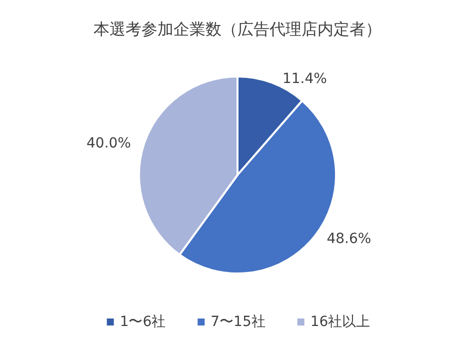 This screenshot has width=475, height=350. I want to click on legend-label: 1〜6社, so click(143, 322).